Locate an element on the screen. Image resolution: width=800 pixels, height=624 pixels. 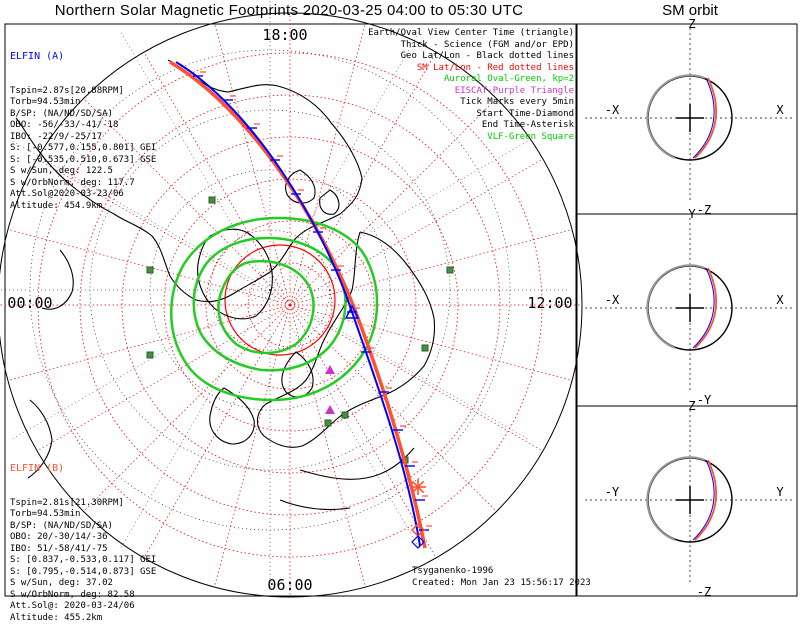
coastline-scandinavia is located at coordinates (297, 374).